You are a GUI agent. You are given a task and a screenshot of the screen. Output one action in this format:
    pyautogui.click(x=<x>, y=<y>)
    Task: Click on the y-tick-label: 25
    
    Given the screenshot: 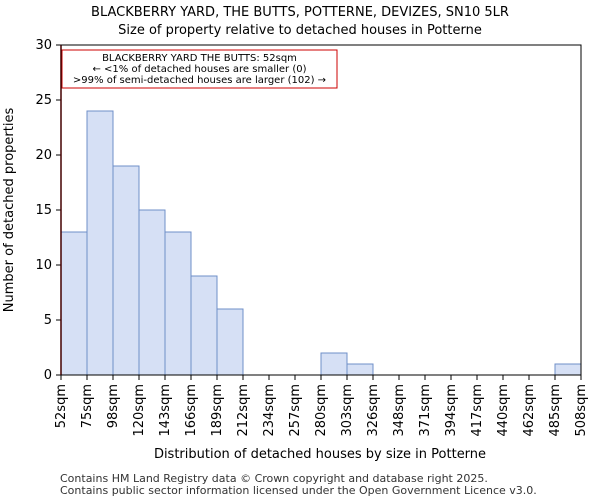 What is the action you would take?
    pyautogui.click(x=43, y=100)
    